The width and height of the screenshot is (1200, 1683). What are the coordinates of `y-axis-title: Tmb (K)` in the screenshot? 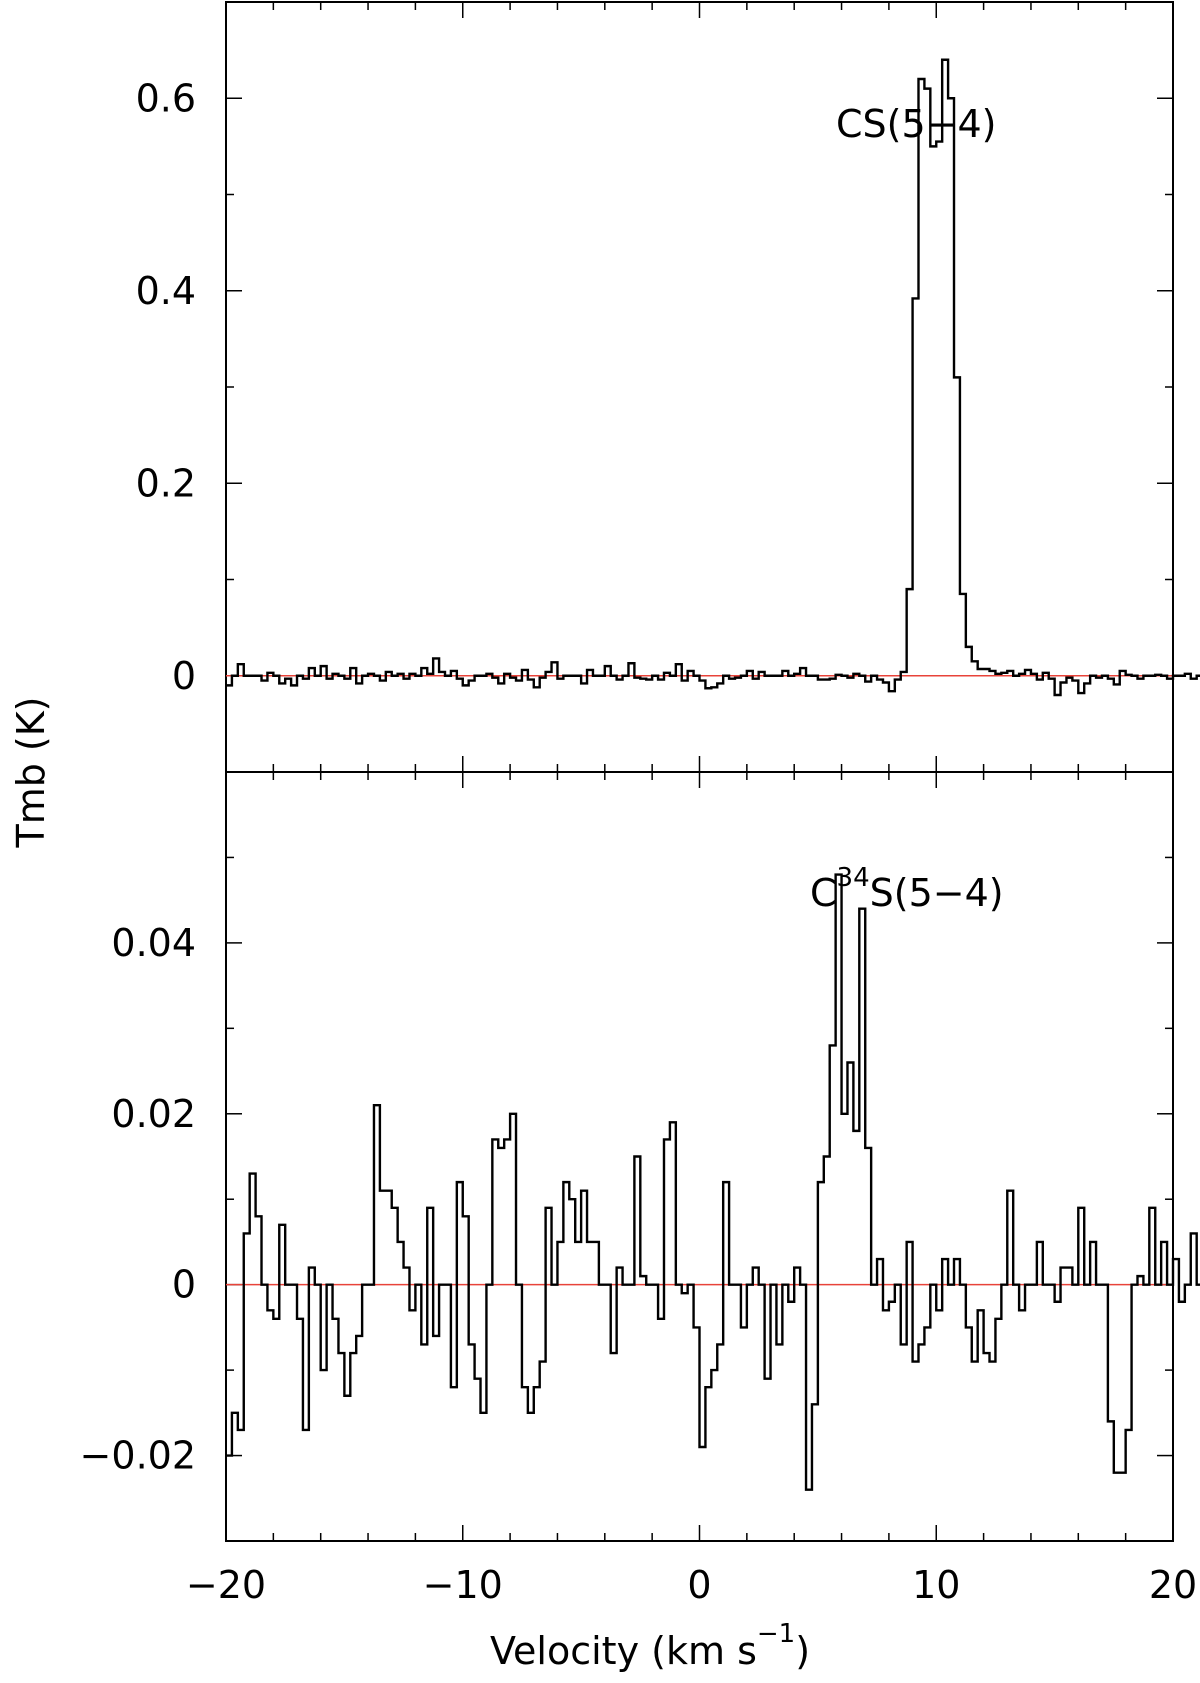 It's located at (31, 773).